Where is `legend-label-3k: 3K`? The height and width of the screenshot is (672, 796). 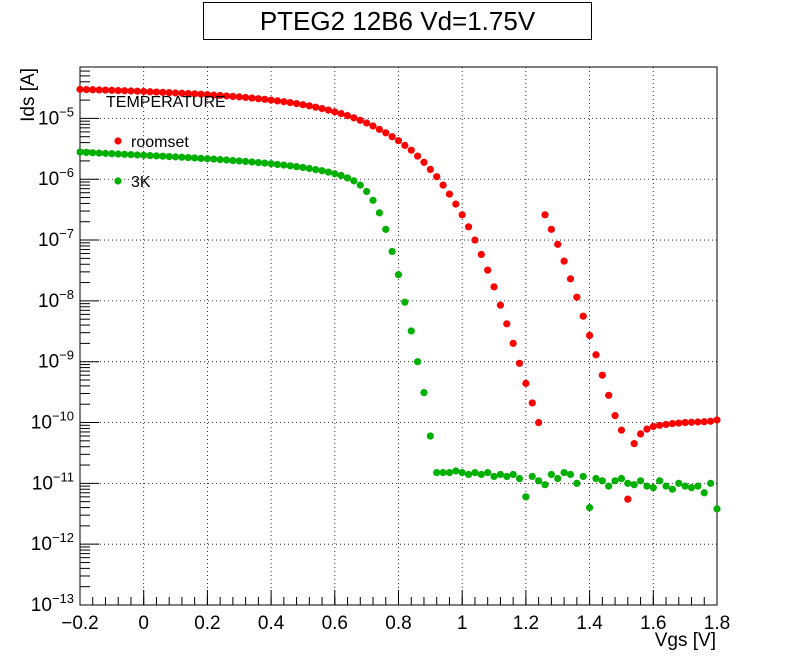 legend-label-3k: 3K is located at coordinates (141, 182).